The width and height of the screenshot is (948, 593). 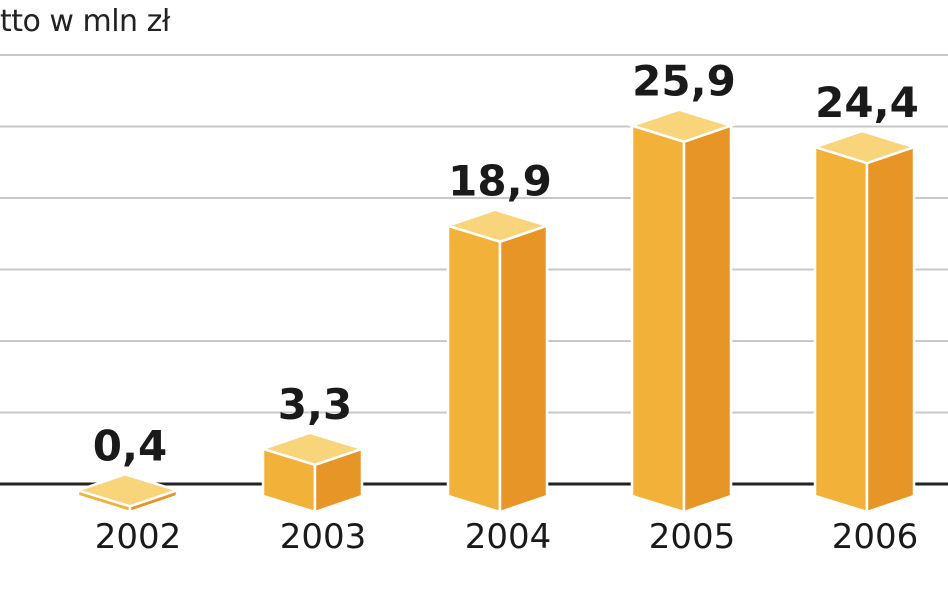 What do you see at coordinates (312, 472) in the screenshot?
I see `bar-2003` at bounding box center [312, 472].